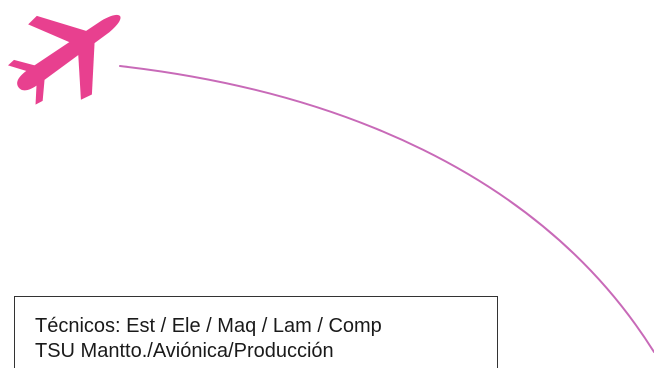 This screenshot has width=654, height=368. What do you see at coordinates (184, 351) in the screenshot?
I see `tsu-programs-line: TSU Mantto./Aviónica/Producción` at bounding box center [184, 351].